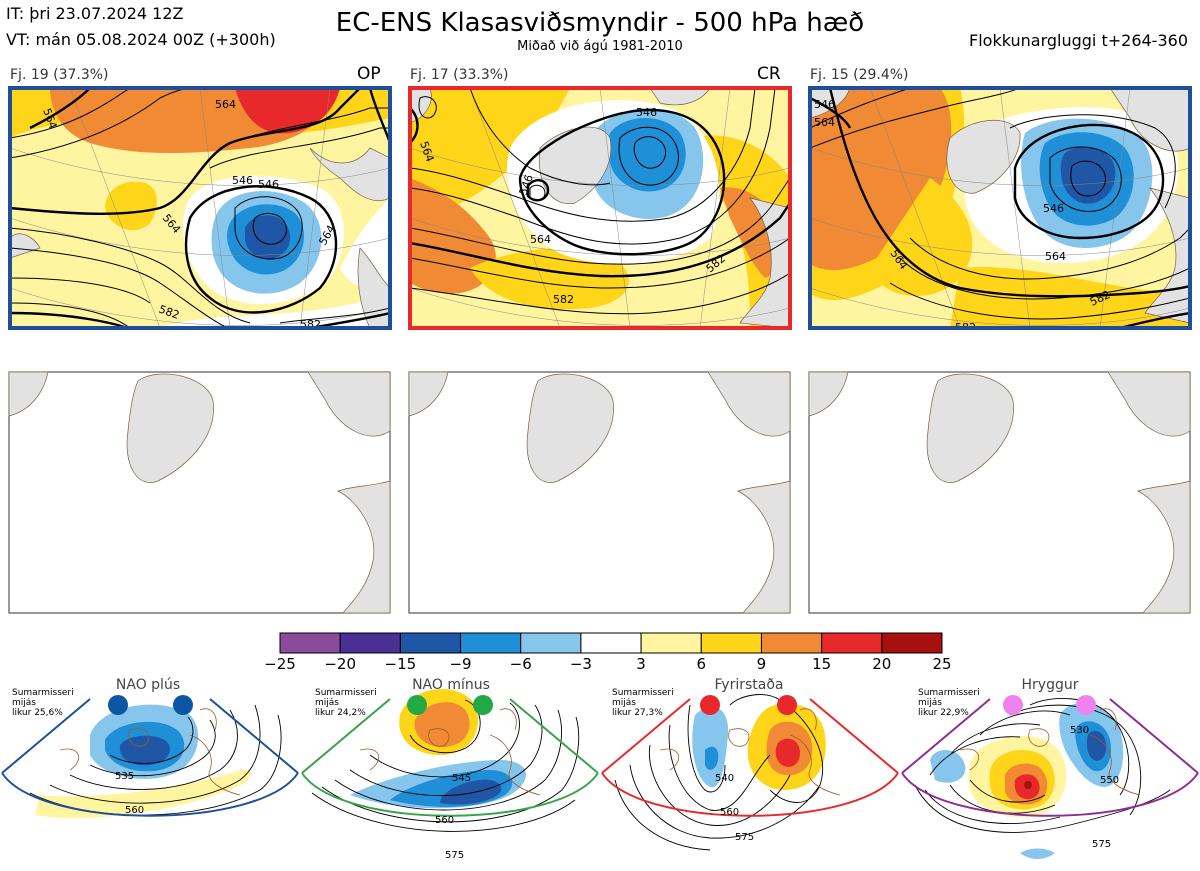  Describe the element at coordinates (580, 664) in the screenshot. I see `colorbar-tick-label: −3` at that location.